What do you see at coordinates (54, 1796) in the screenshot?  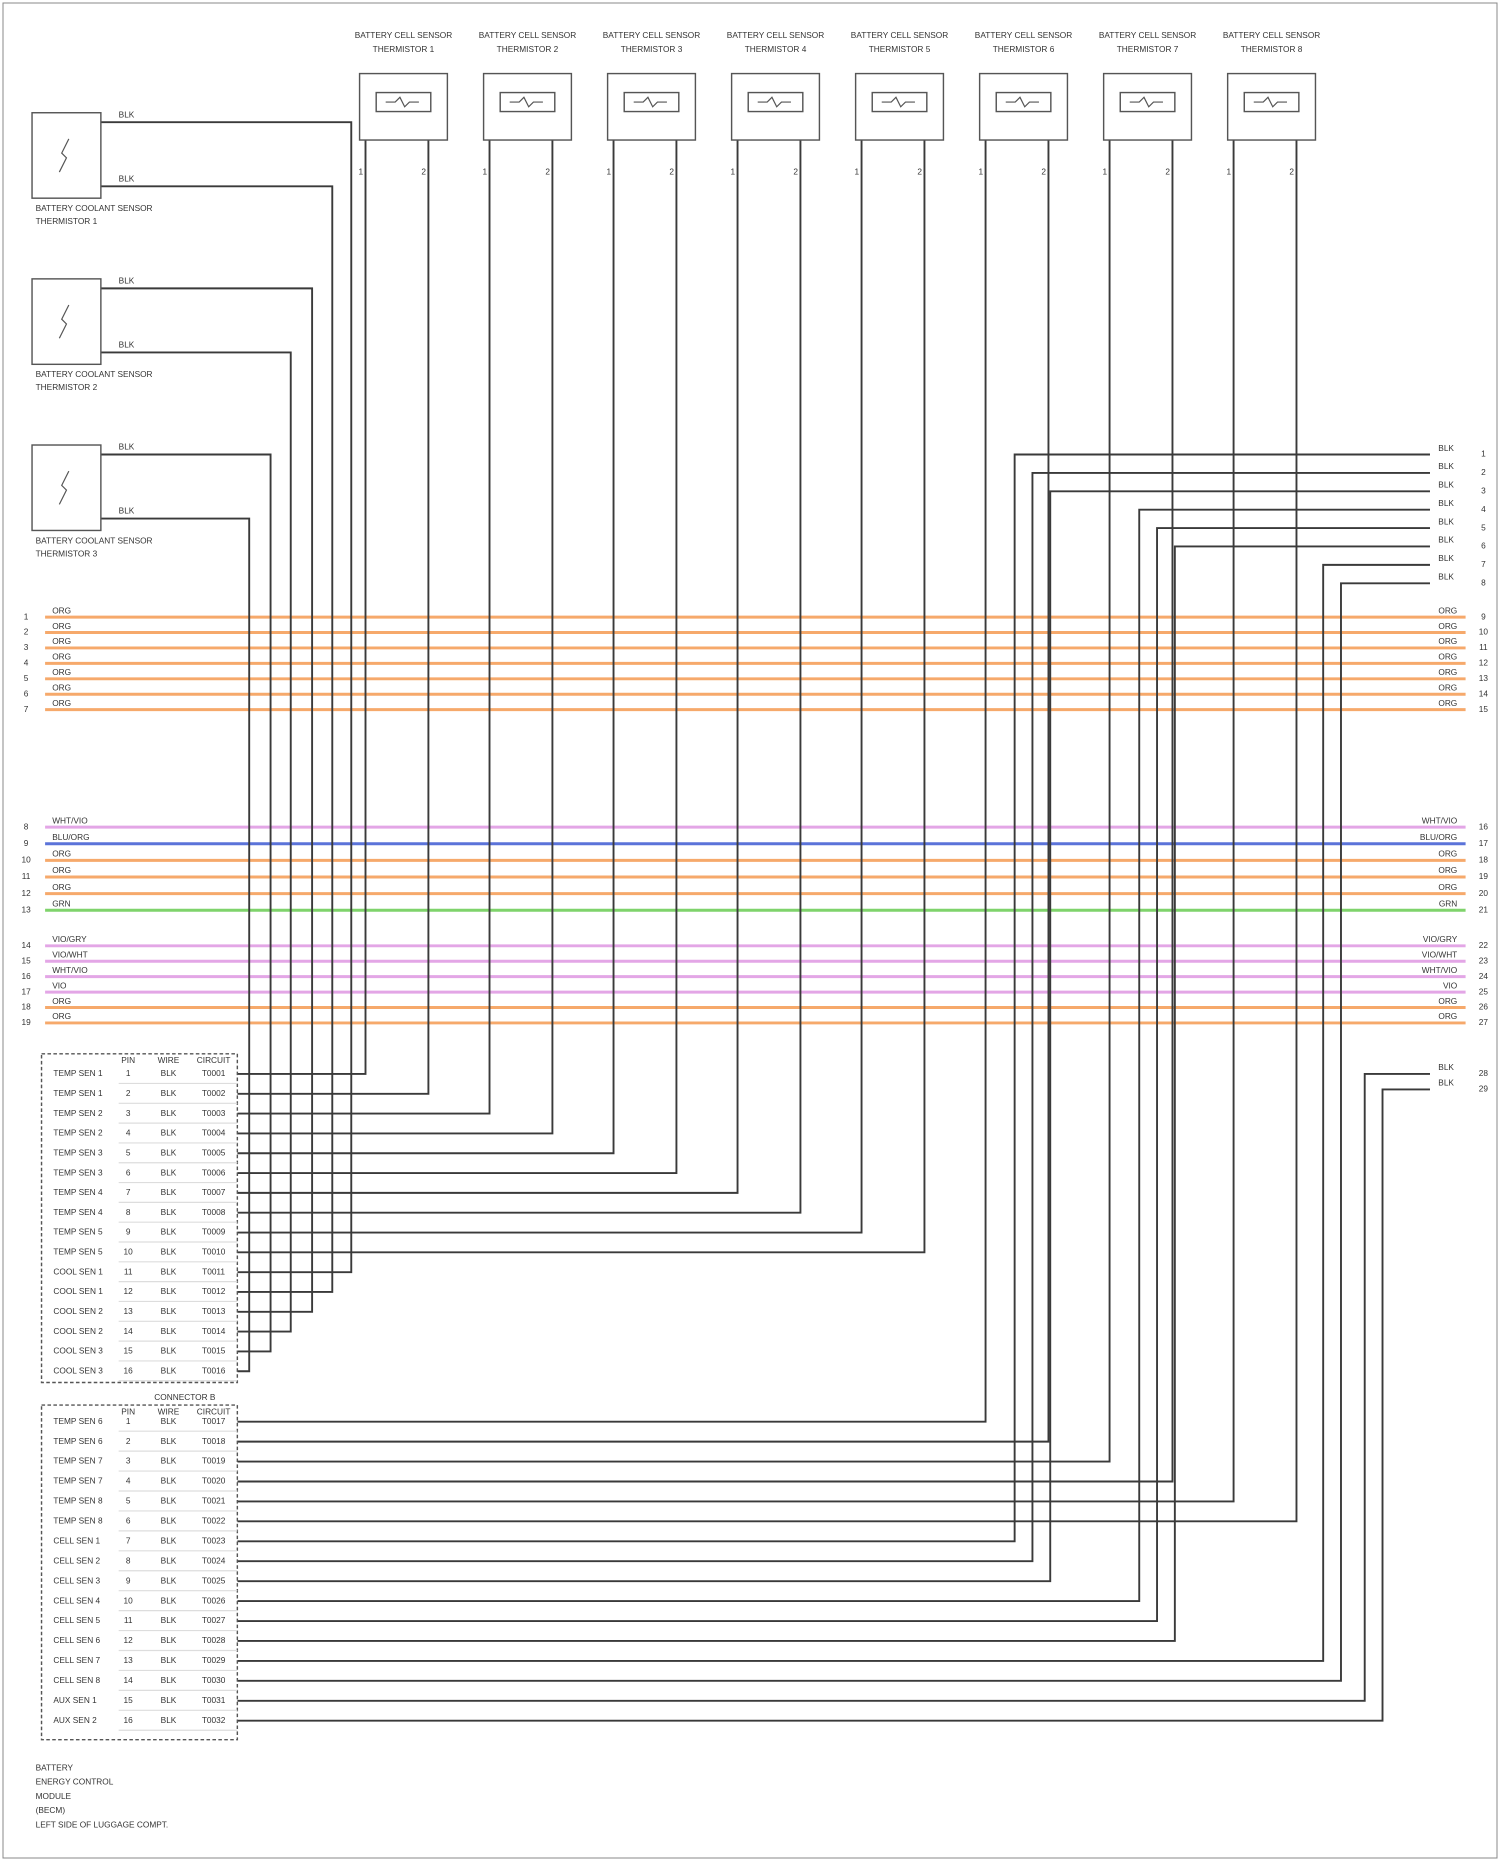 I see `footer-line: MODULE` at bounding box center [54, 1796].